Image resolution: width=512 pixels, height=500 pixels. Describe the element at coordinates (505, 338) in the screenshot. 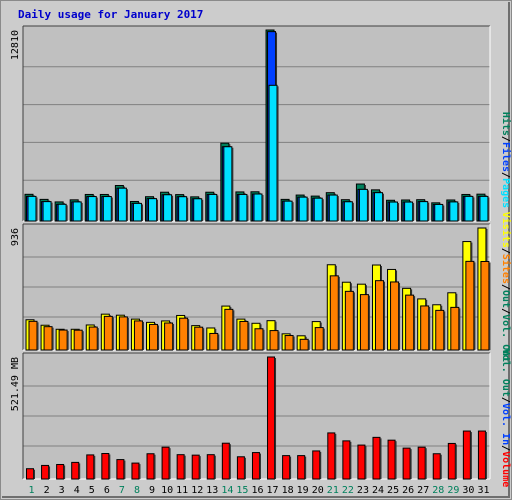

I see `legend-panel-2-item: Vol. Out` at that location.